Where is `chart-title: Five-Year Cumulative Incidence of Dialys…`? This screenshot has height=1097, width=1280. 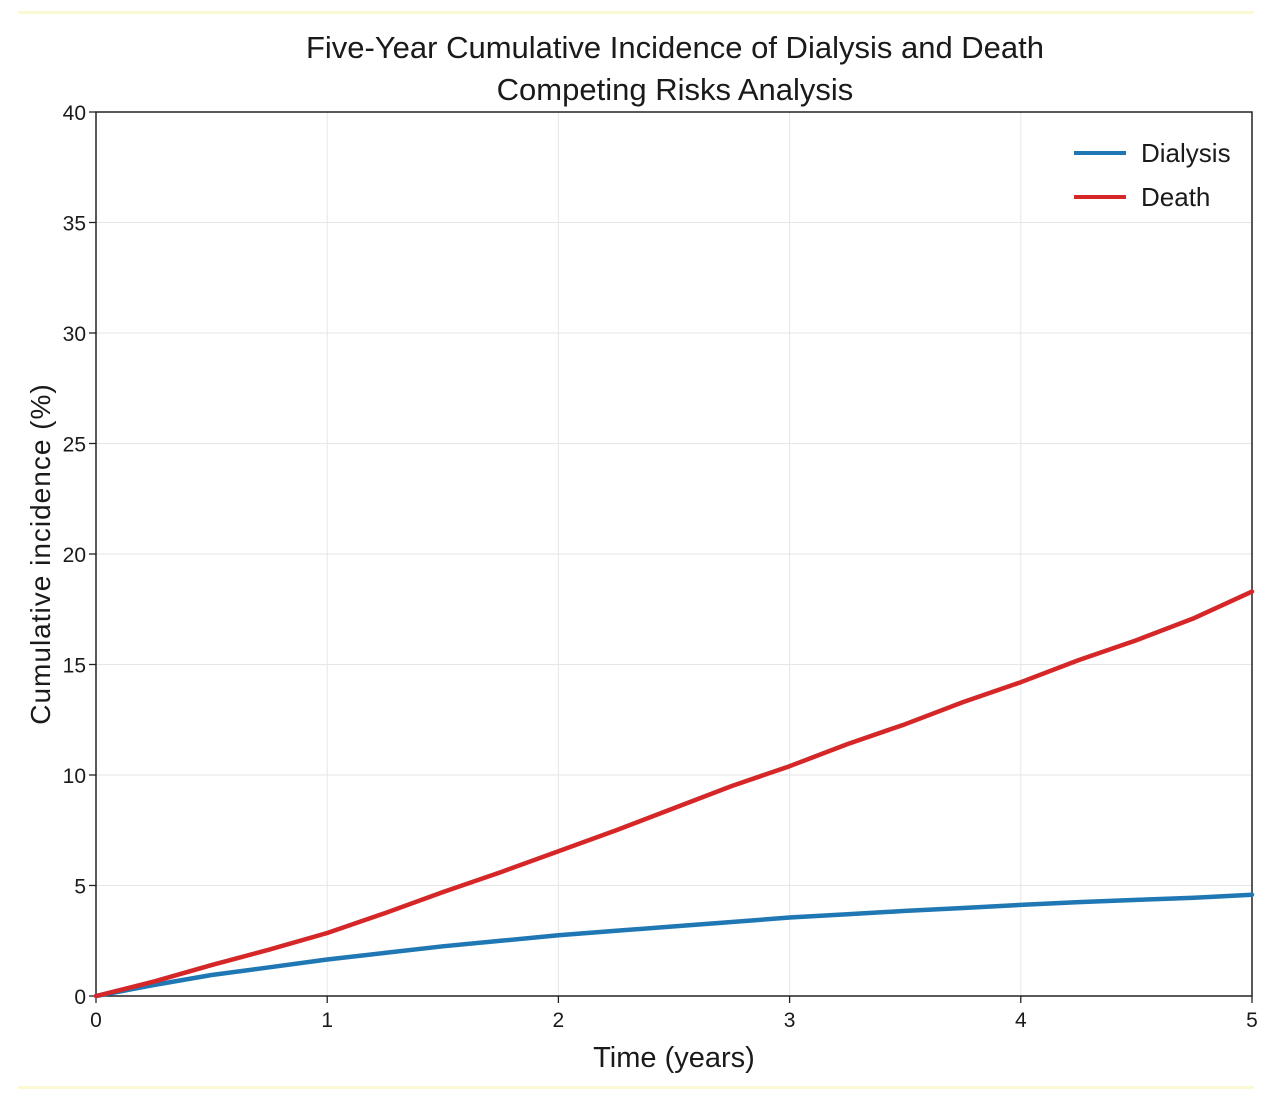
chart-title: Five-Year Cumulative Incidence of Dialys… is located at coordinates (675, 47).